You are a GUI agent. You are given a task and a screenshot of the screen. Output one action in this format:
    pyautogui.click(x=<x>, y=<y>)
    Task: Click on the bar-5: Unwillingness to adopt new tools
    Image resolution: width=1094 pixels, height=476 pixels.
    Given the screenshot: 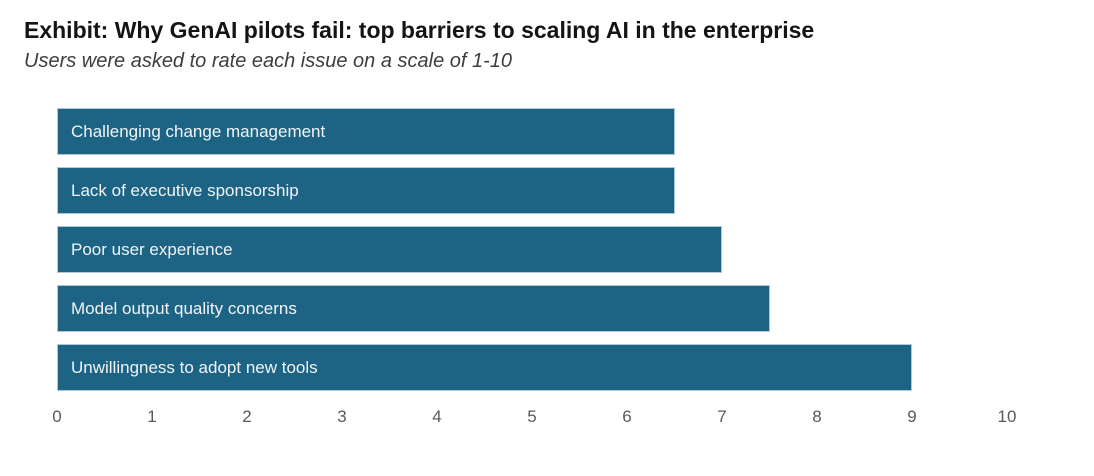 What is the action you would take?
    pyautogui.click(x=484, y=367)
    